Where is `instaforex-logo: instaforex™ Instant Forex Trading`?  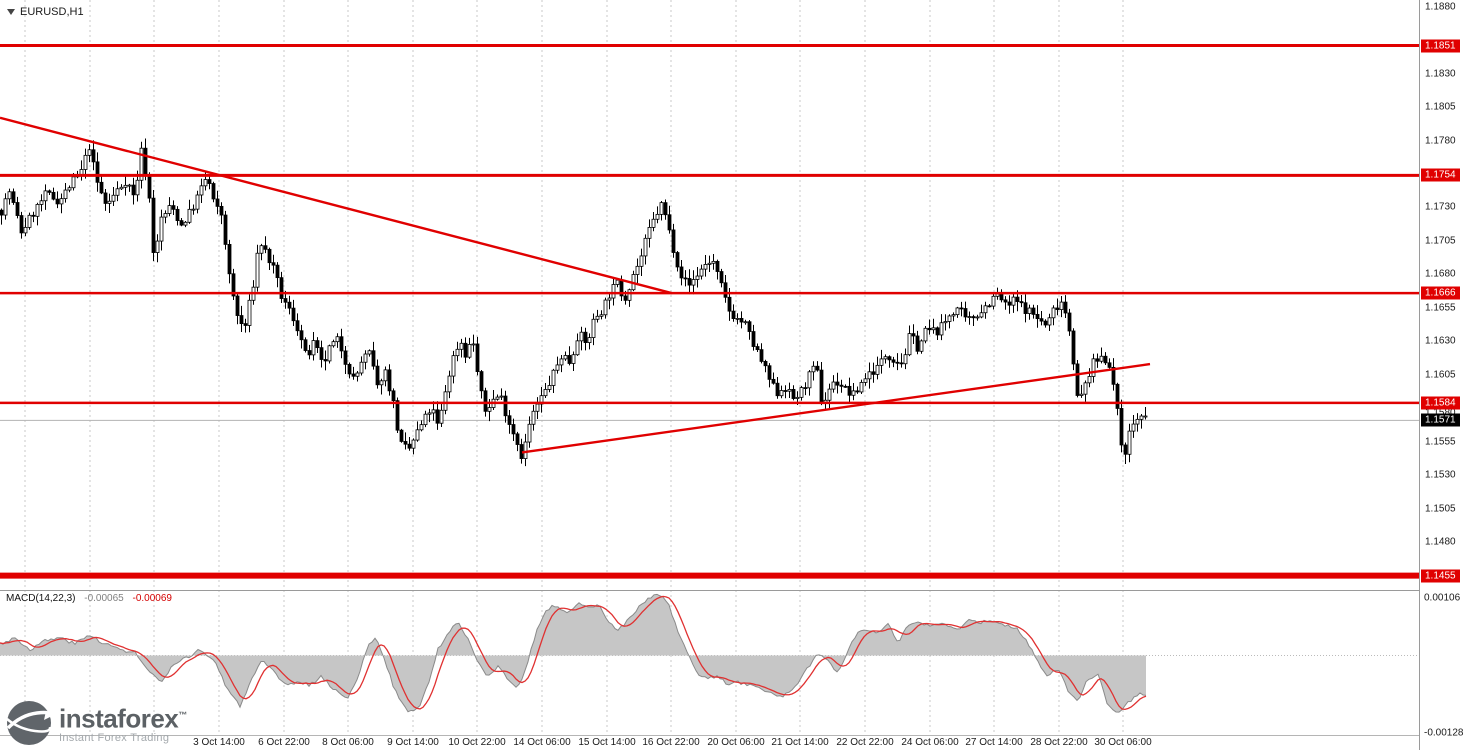
instaforex-logo: instaforex™ Instant Forex Trading is located at coordinates (96, 723).